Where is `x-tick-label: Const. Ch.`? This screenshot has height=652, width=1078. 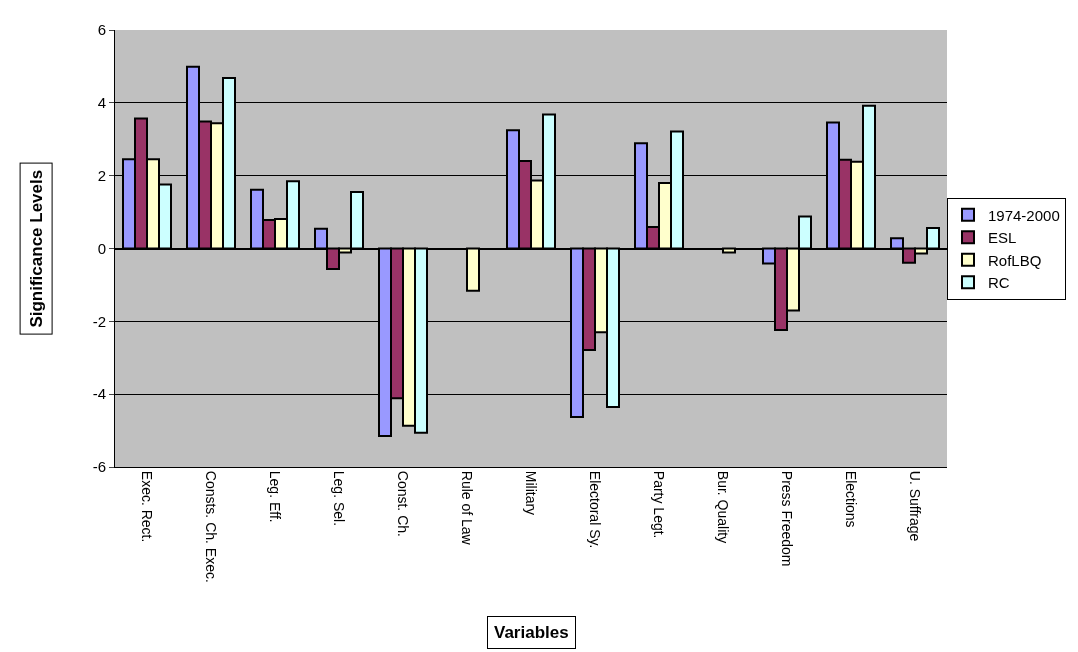 x-tick-label: Const. Ch. is located at coordinates (403, 503).